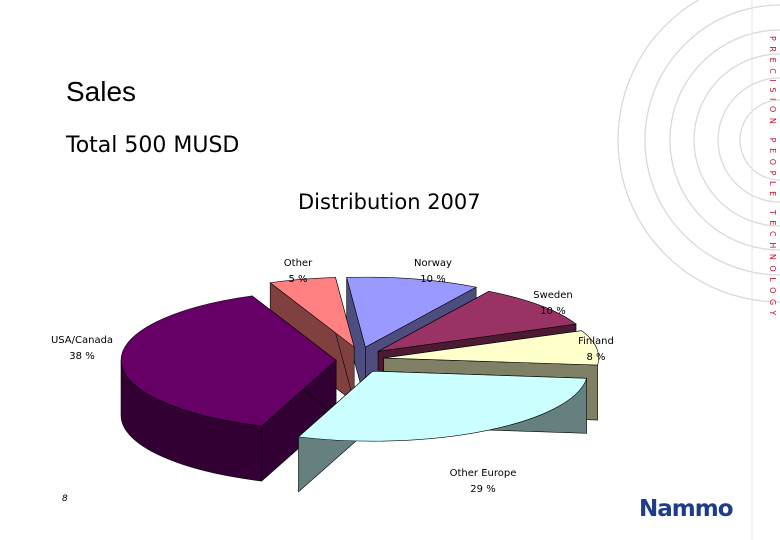 This screenshot has height=540, width=780. Describe the element at coordinates (482, 489) in the screenshot. I see `slice-value-label: 29 %` at that location.